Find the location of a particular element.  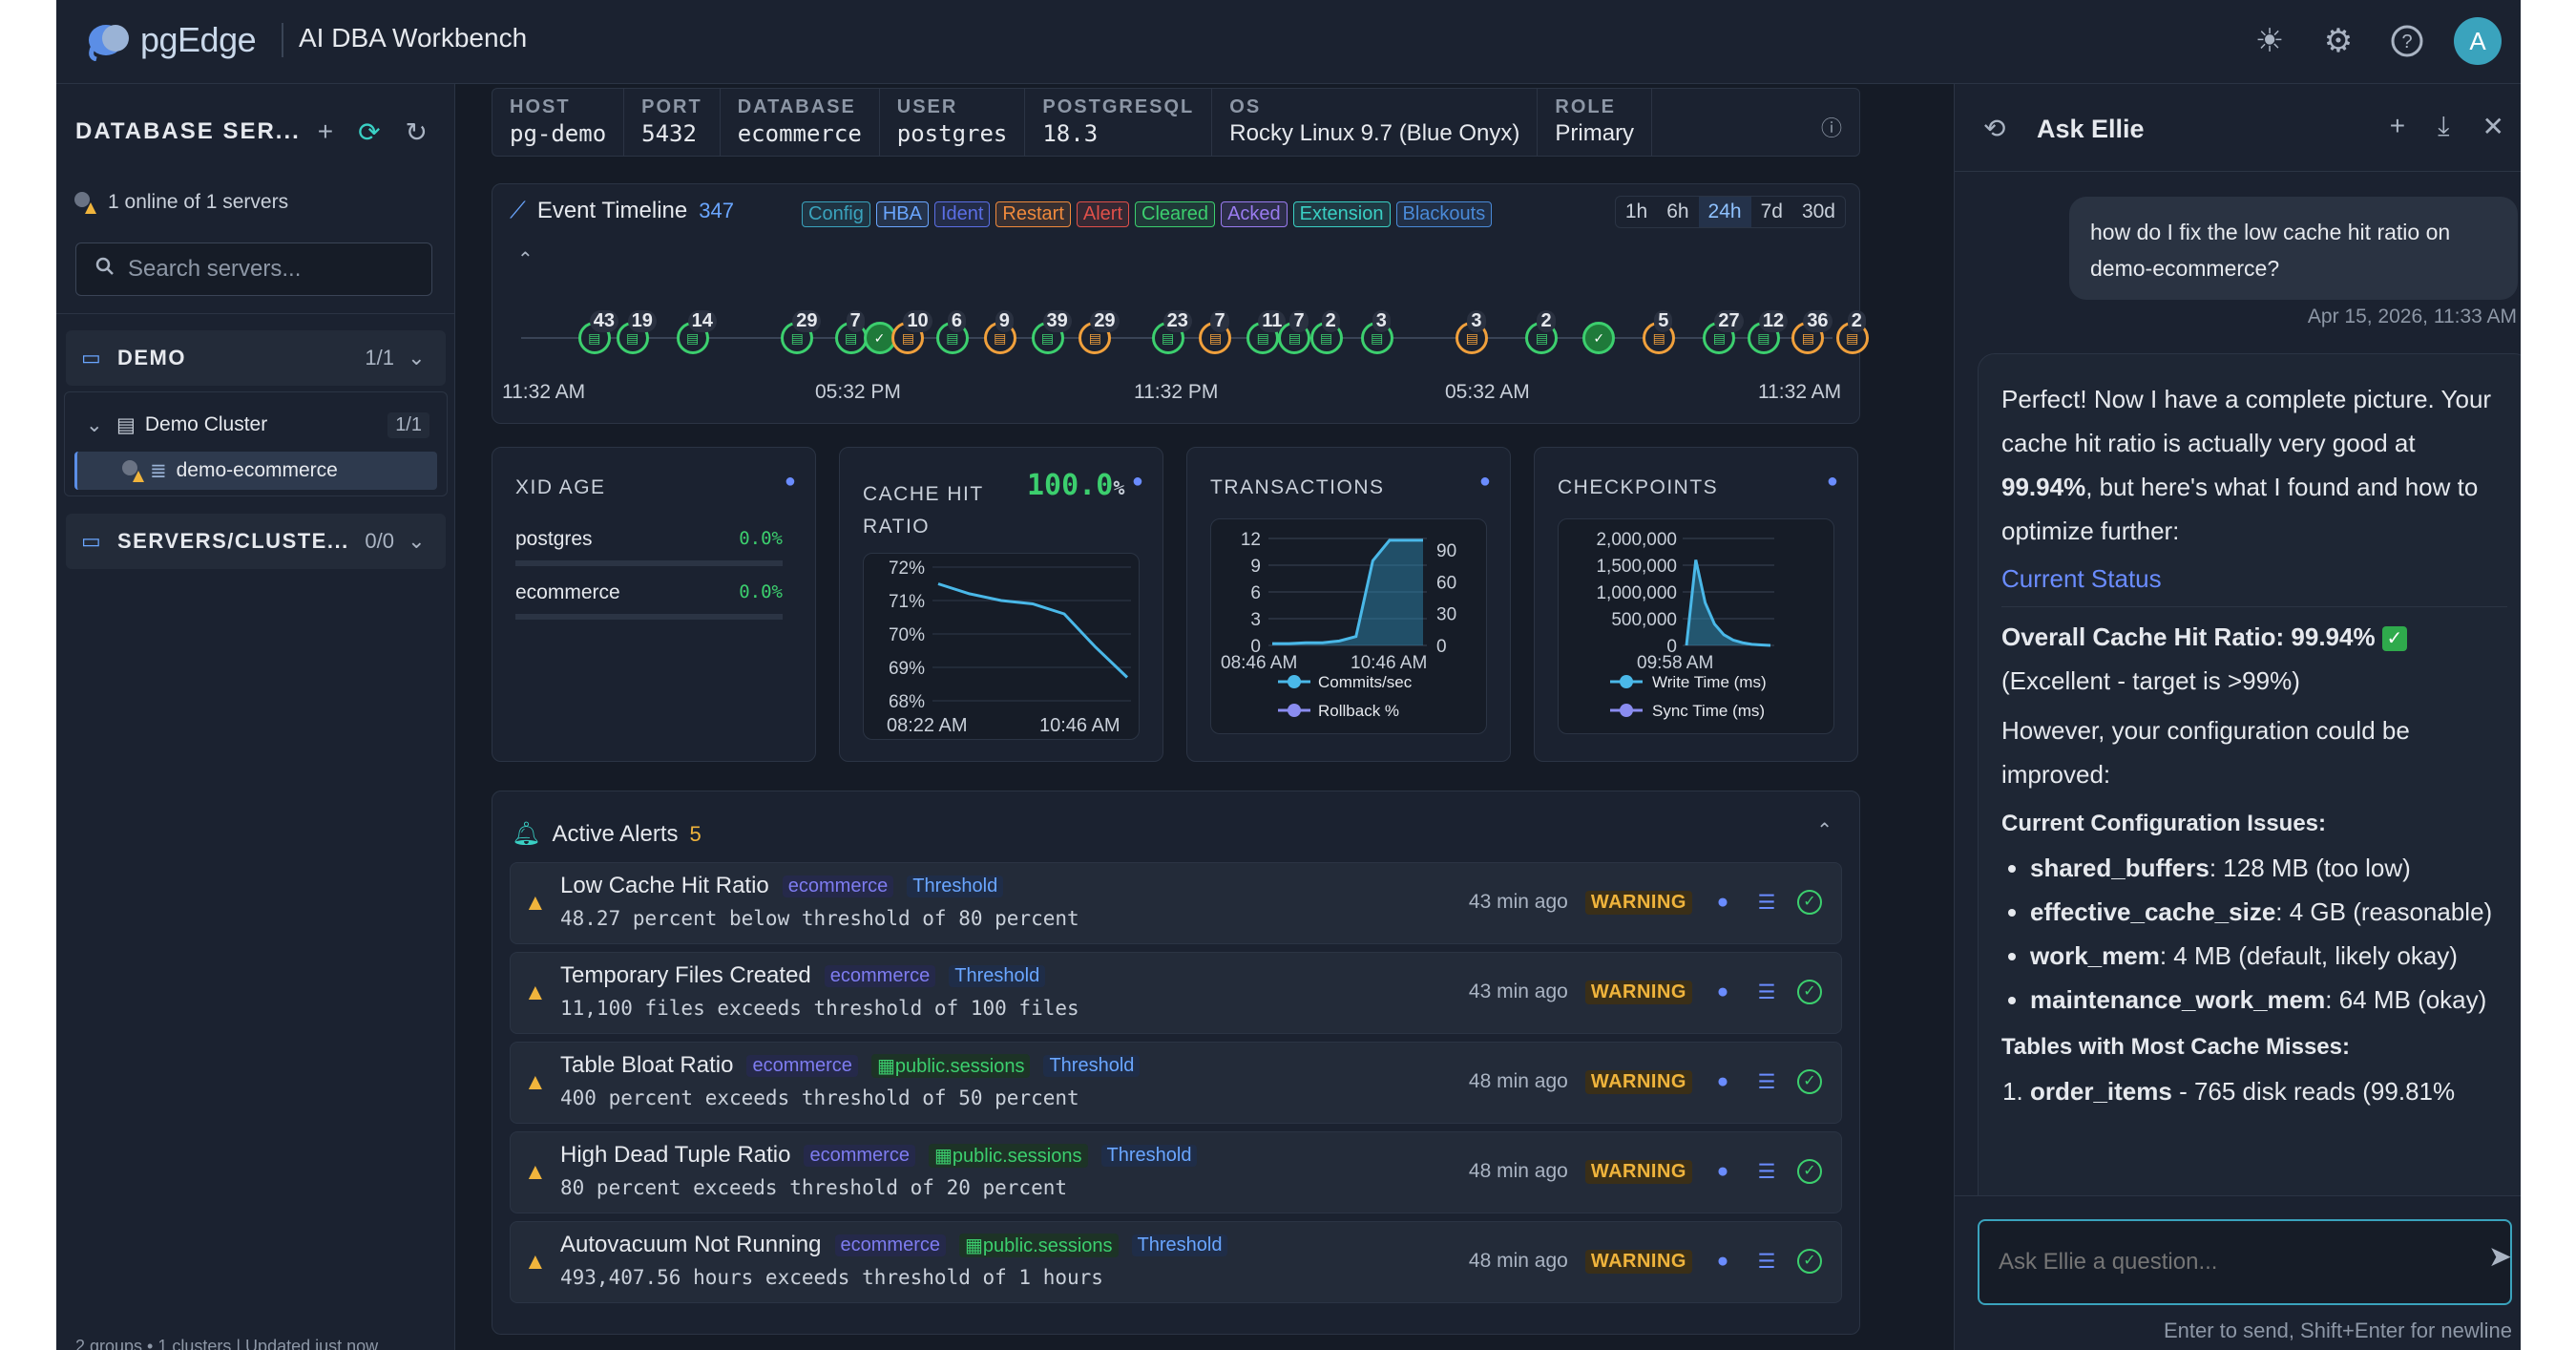

reply-overall-bold: Overall Cache Hit Ratio: 99.94% is located at coordinates (2188, 636).